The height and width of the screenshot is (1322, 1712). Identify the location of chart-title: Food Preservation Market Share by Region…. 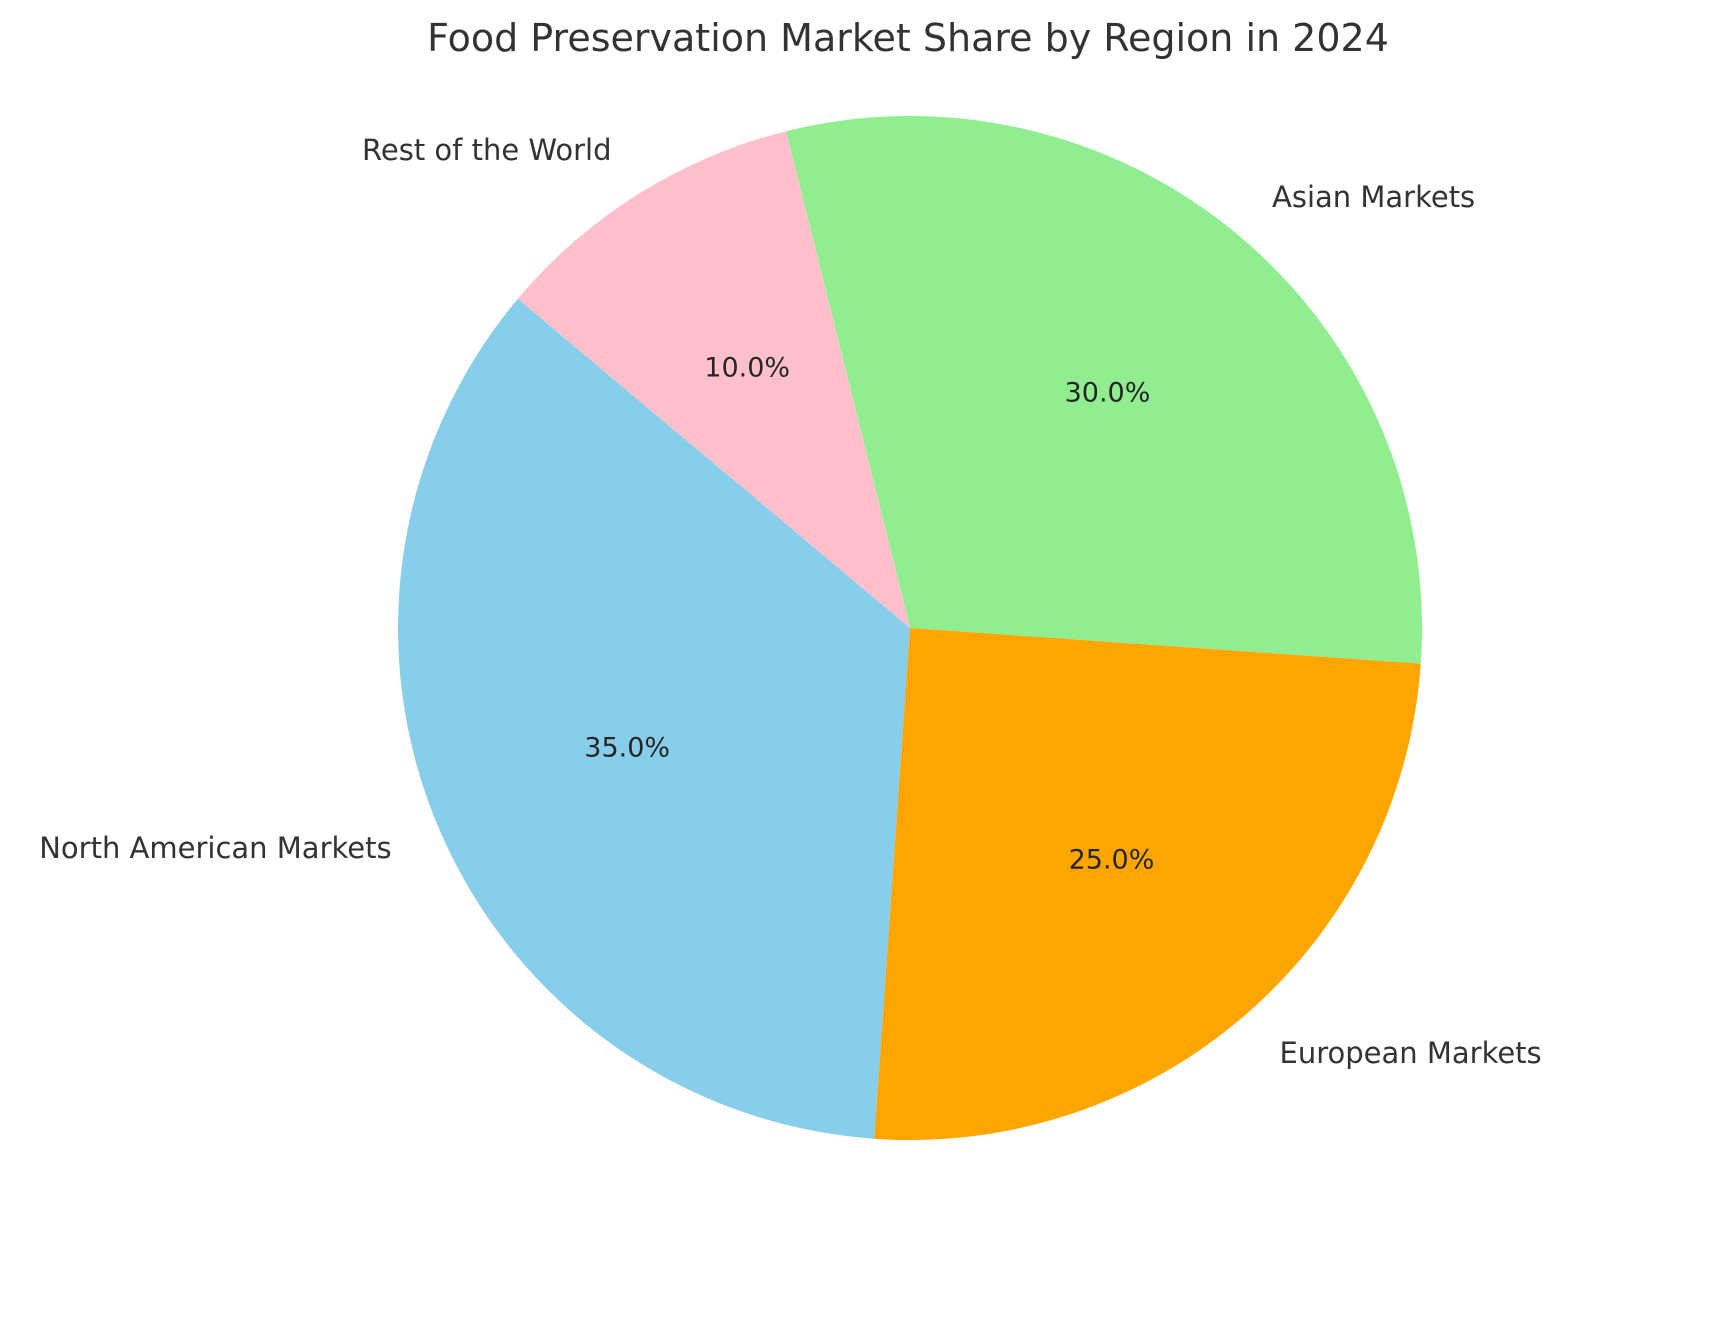
(908, 38).